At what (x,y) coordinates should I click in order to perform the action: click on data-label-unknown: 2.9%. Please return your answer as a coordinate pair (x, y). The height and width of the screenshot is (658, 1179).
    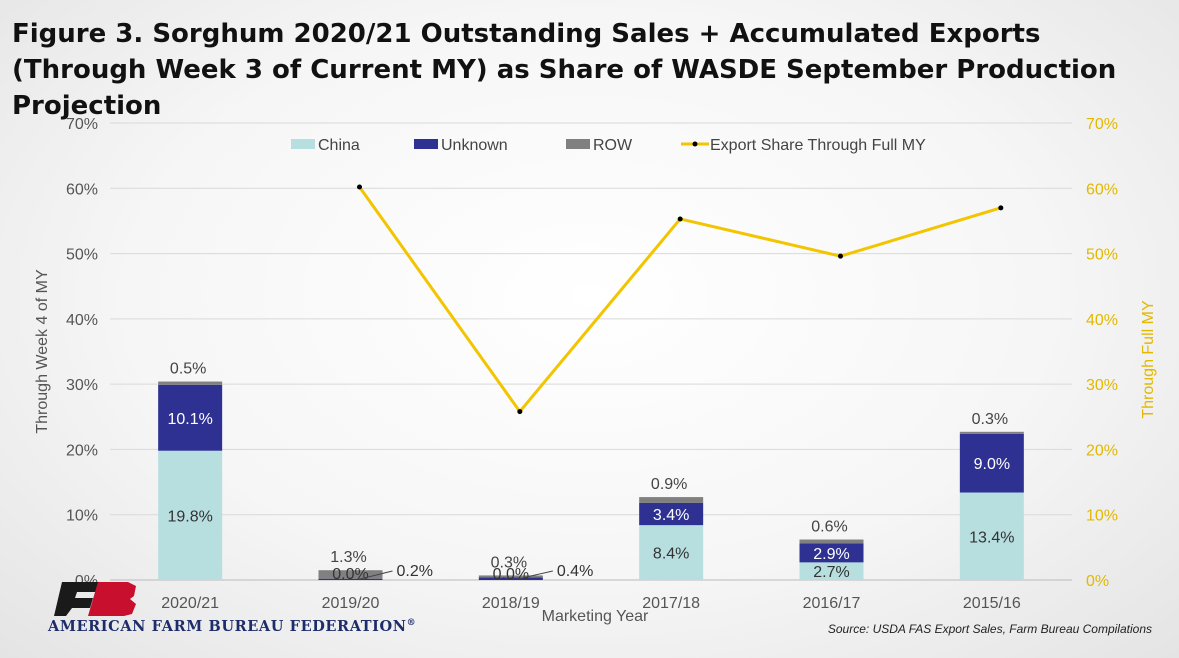
    Looking at the image, I should click on (831, 554).